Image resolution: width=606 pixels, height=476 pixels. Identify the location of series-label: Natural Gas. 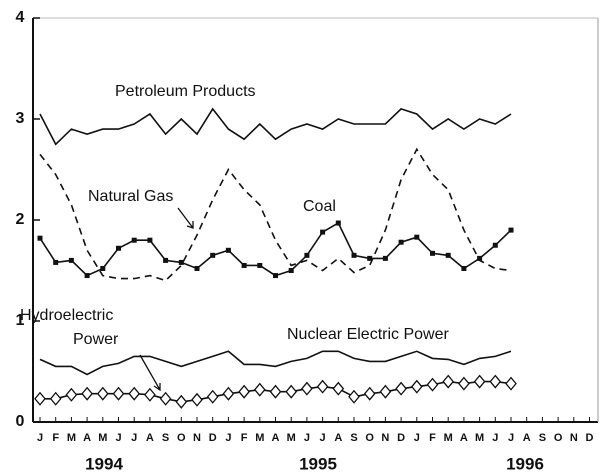
(130, 196).